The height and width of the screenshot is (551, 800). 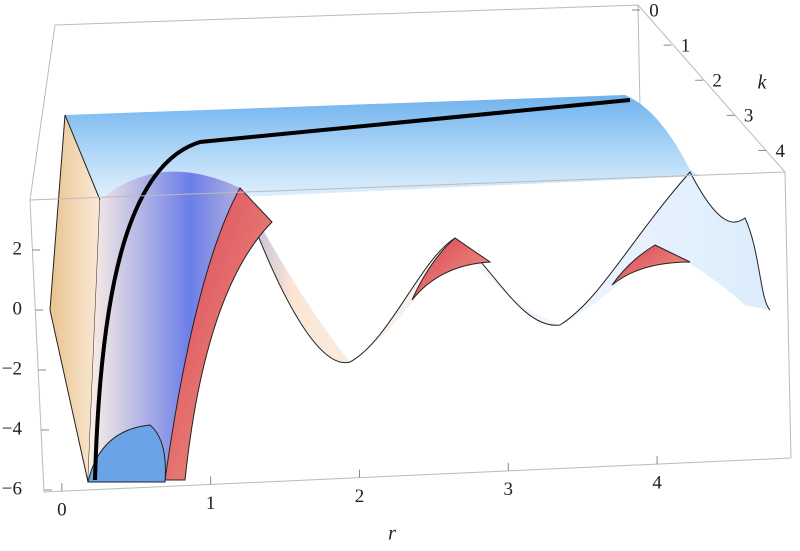 I want to click on x-tick-label: 1, so click(x=211, y=503).